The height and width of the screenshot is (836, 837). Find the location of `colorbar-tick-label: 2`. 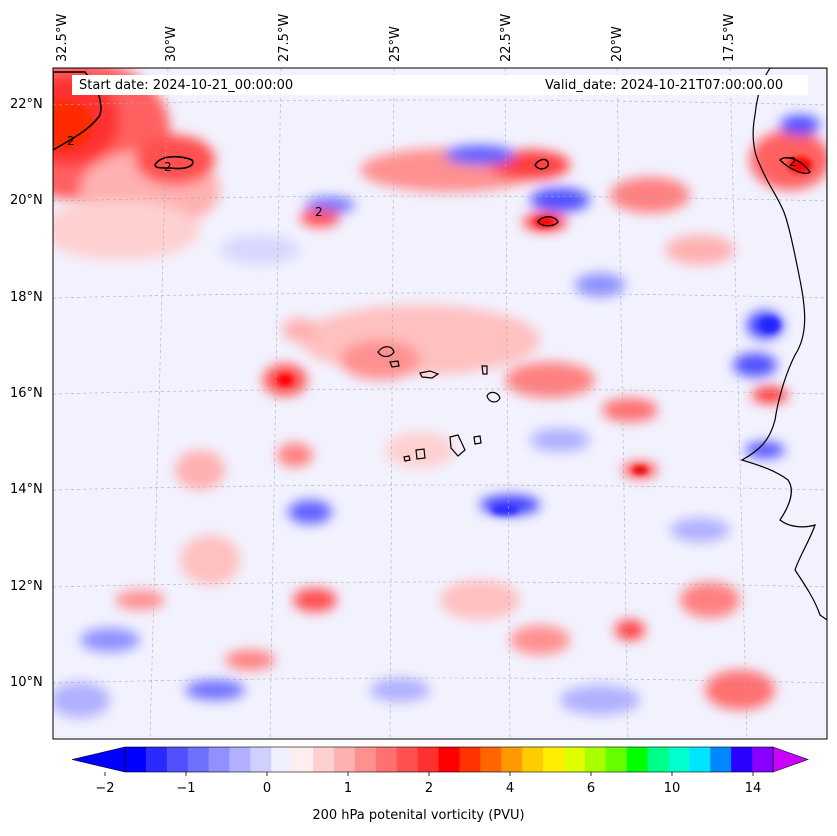

colorbar-tick-label: 2 is located at coordinates (429, 788).